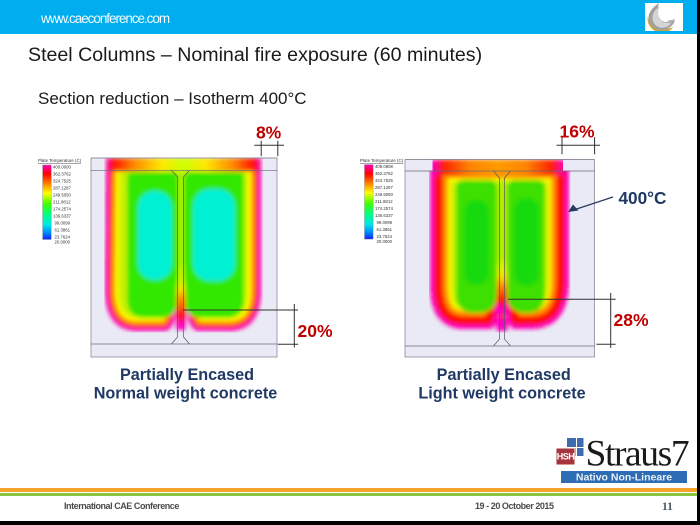 The image size is (700, 525). I want to click on svg-text: 400.0000, so click(62, 167).